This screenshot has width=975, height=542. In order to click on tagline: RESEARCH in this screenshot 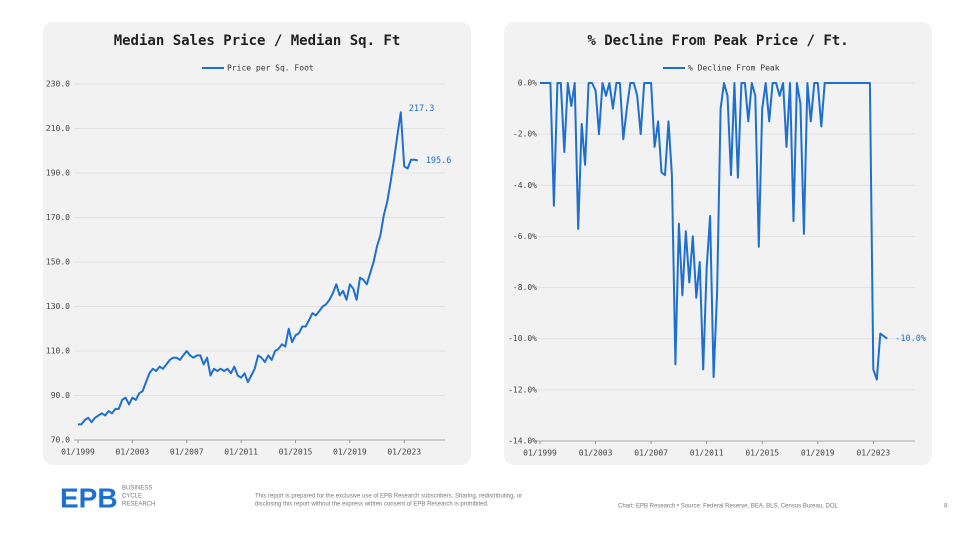, I will do `click(138, 505)`.